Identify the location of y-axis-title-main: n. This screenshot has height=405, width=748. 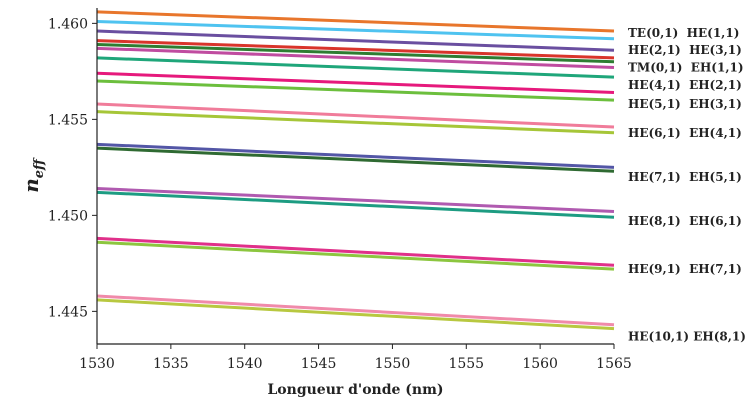
(31, 185).